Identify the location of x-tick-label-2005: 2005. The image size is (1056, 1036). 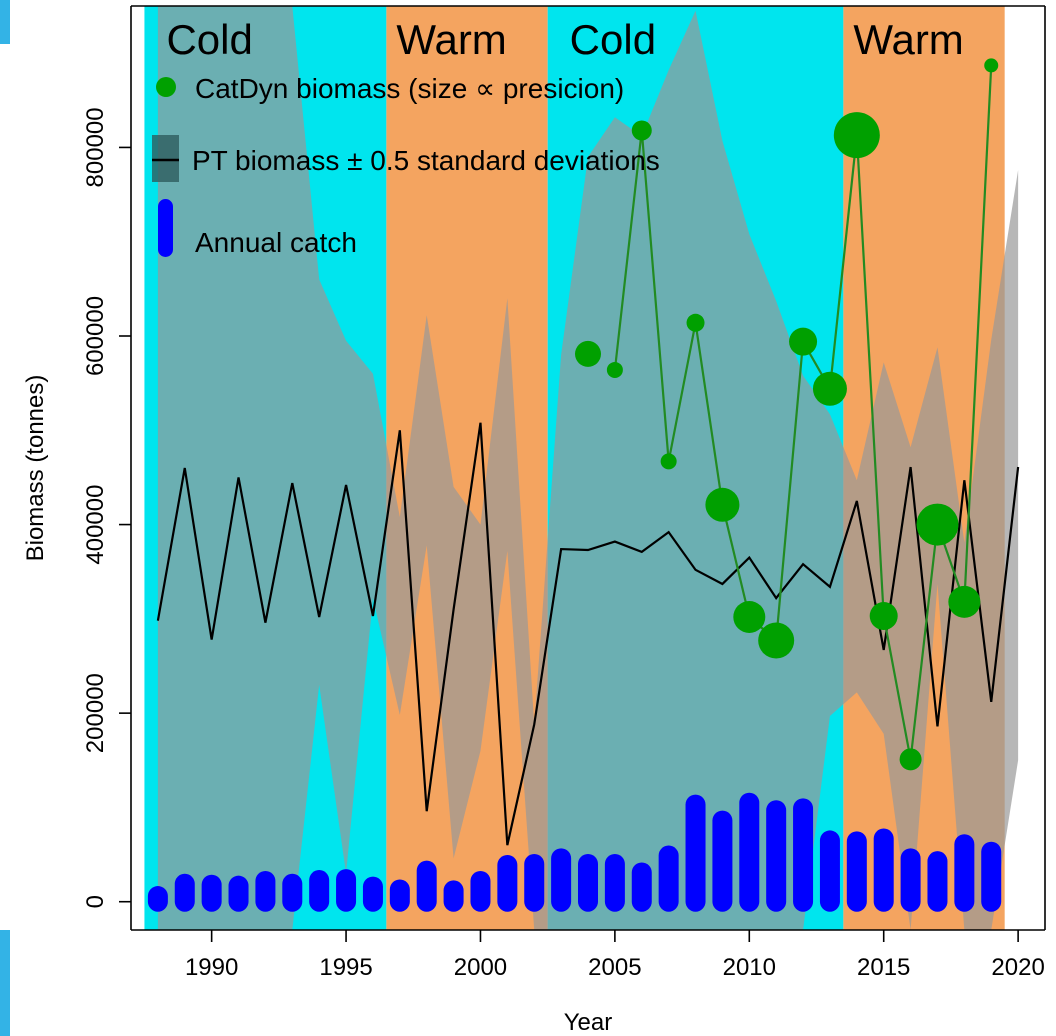
(614, 967).